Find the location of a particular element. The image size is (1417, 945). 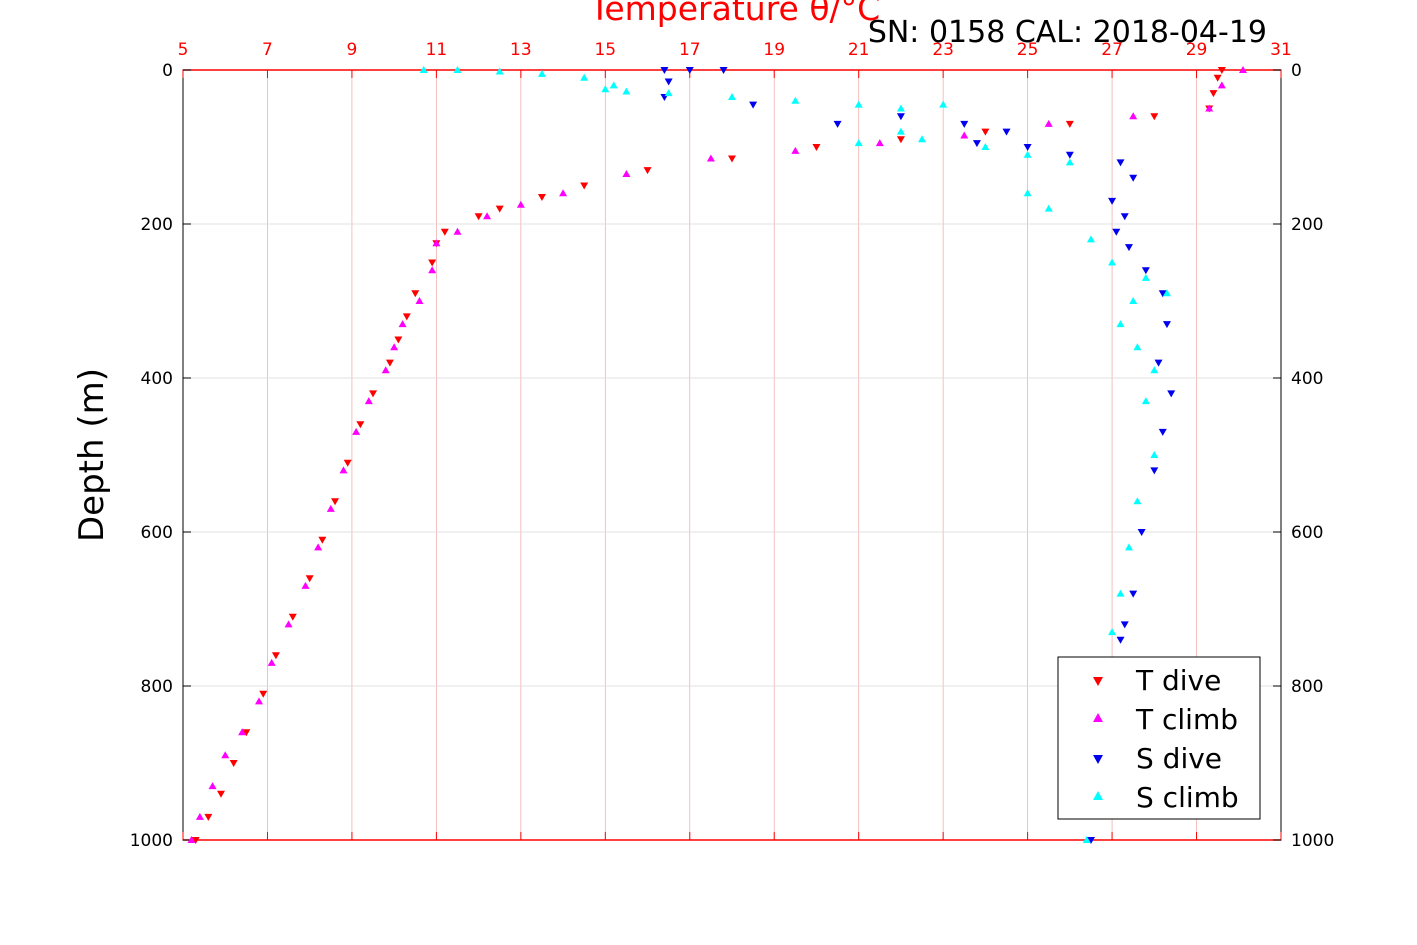

legend-marker-t-climb is located at coordinates (1098, 717).